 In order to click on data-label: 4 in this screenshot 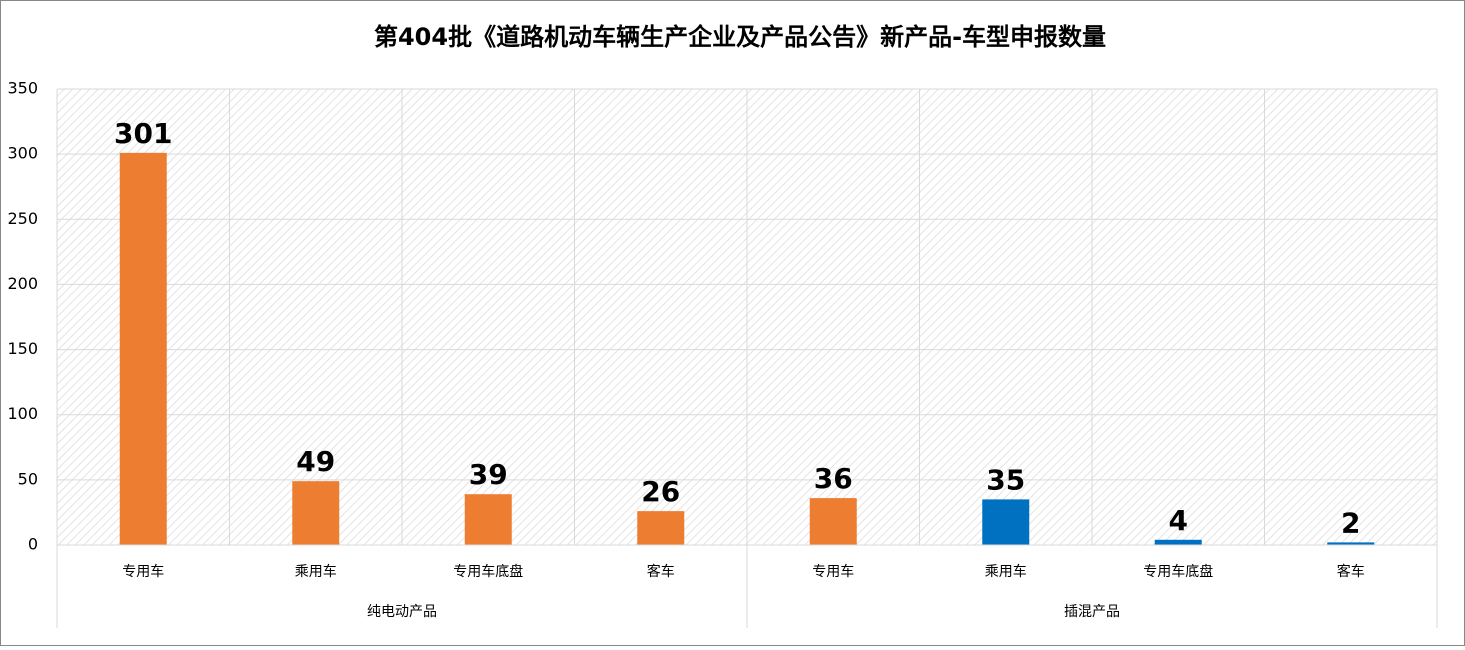, I will do `click(1178, 520)`.